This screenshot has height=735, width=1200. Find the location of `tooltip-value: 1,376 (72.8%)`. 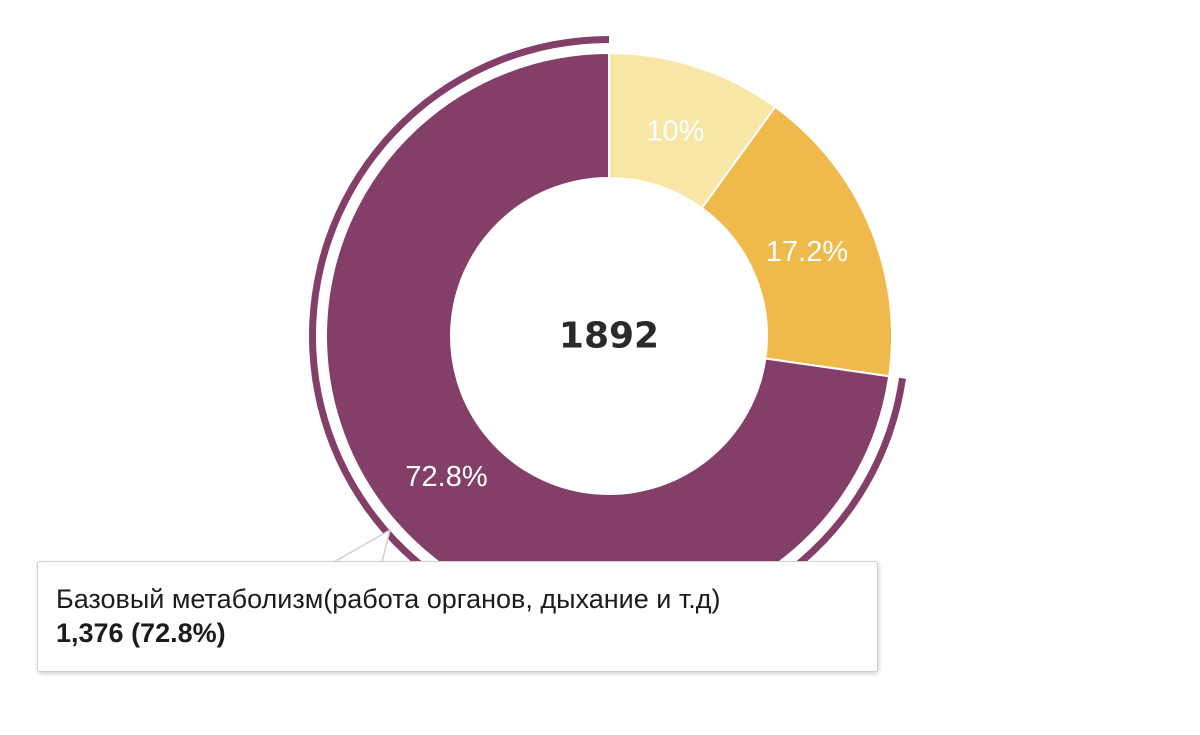

tooltip-value: 1,376 (72.8%) is located at coordinates (141, 633).